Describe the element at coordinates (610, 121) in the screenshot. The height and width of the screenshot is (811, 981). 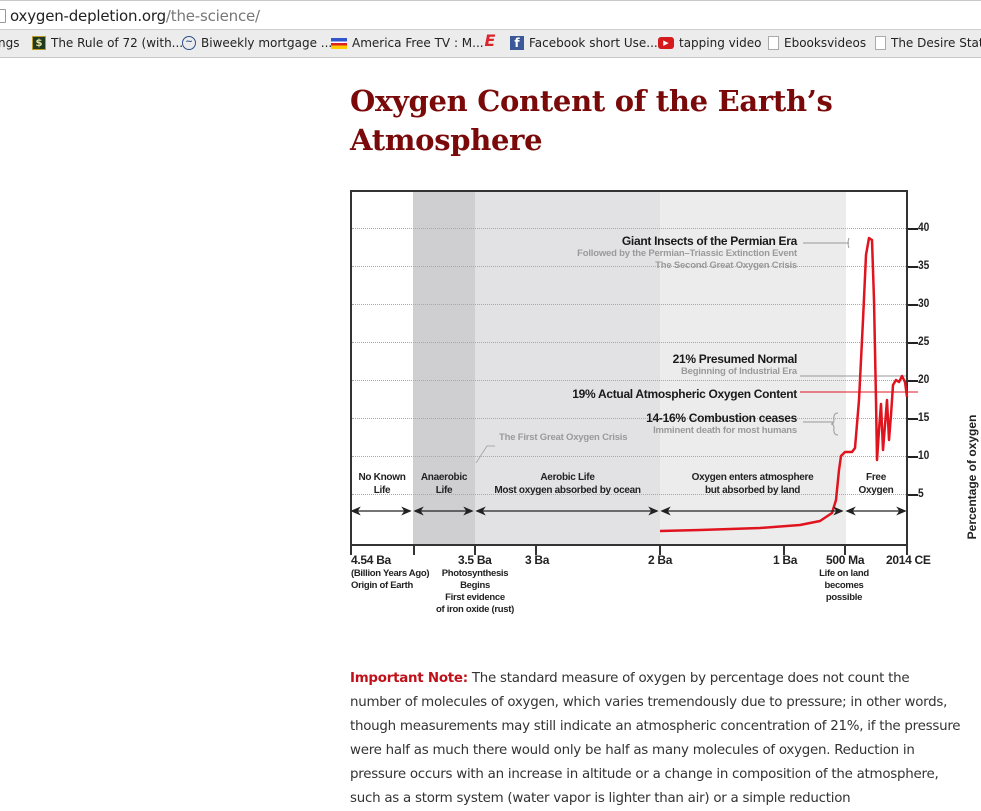
I see `page-title: Oxygen Content of the Earth’s Atmosphere` at that location.